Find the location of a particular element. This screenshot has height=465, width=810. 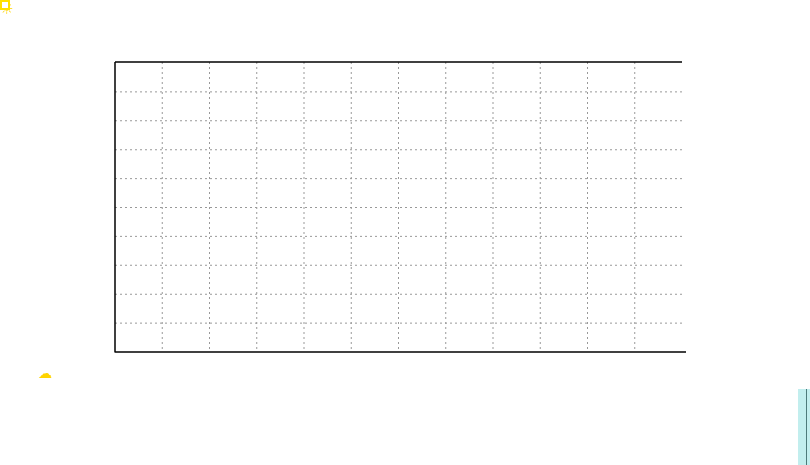

sunset-marker-icon is located at coordinates (5, 5).